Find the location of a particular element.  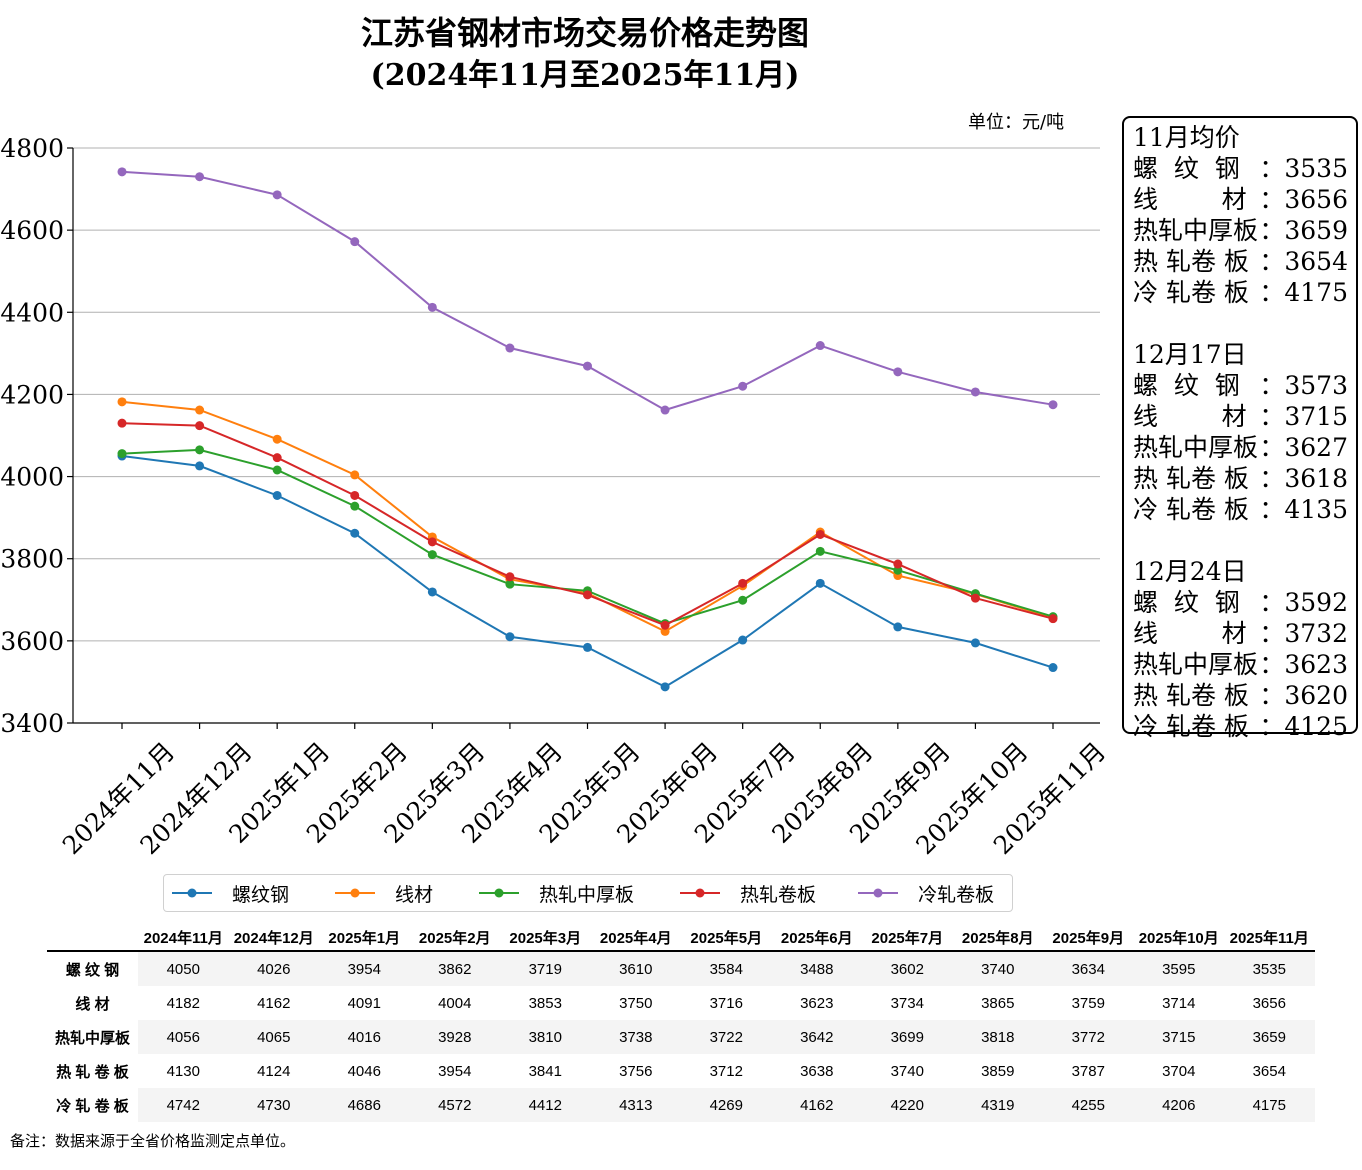

table-cell: 3659 is located at coordinates (1269, 1037).